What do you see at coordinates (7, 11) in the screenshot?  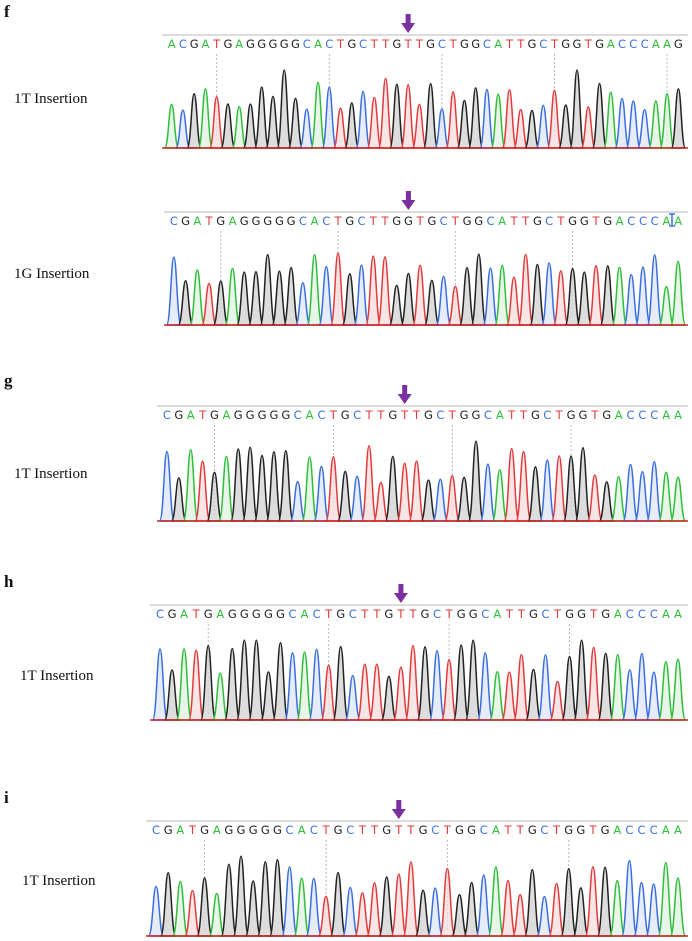 I see `panel-letter-f: f` at bounding box center [7, 11].